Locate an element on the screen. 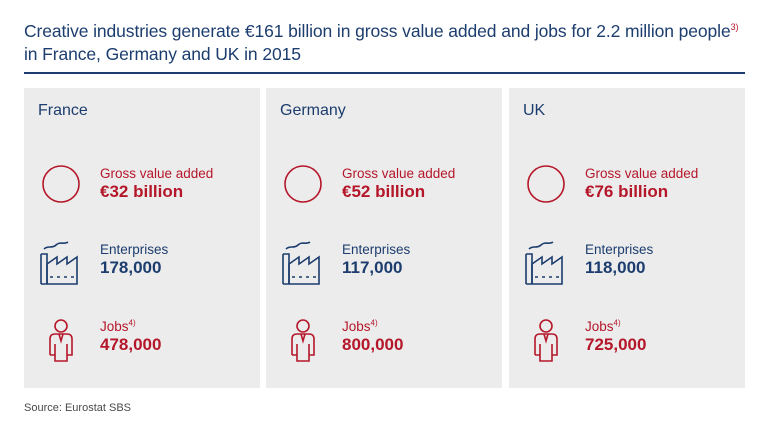 This screenshot has height=433, width=770. jobs-value: 725,000 is located at coordinates (616, 344).